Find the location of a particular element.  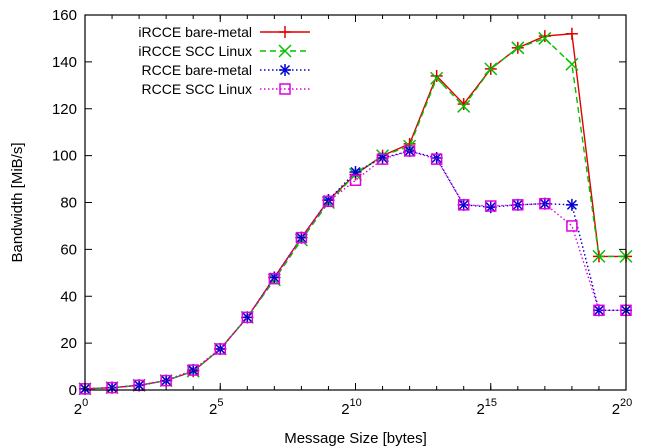

legend-label: RCCE bare-metal is located at coordinates (197, 70).